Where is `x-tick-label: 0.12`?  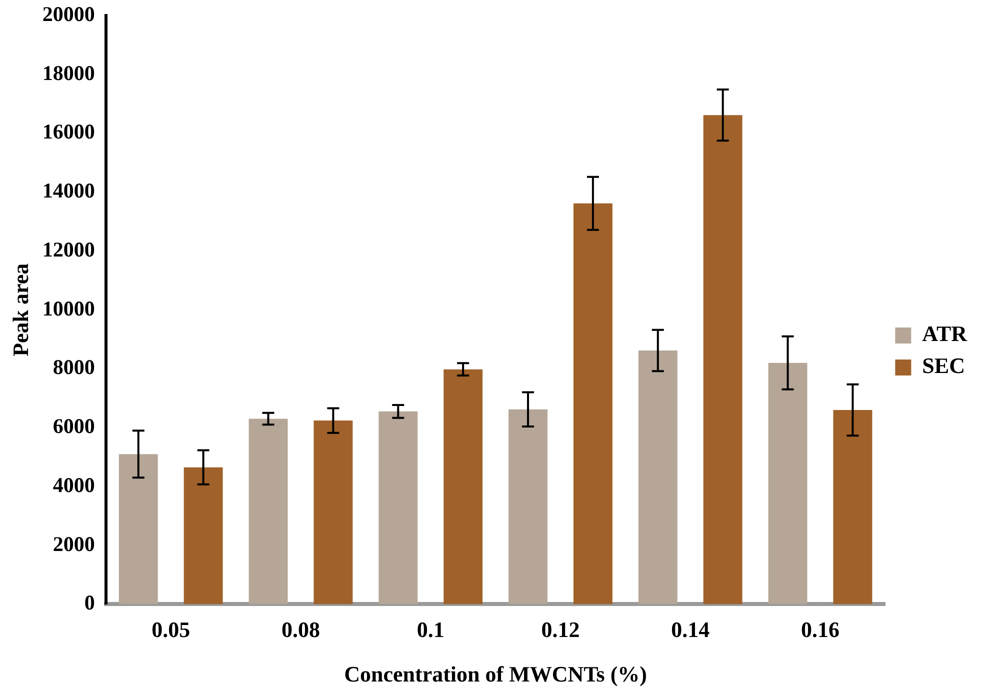
x-tick-label: 0.12 is located at coordinates (560, 629).